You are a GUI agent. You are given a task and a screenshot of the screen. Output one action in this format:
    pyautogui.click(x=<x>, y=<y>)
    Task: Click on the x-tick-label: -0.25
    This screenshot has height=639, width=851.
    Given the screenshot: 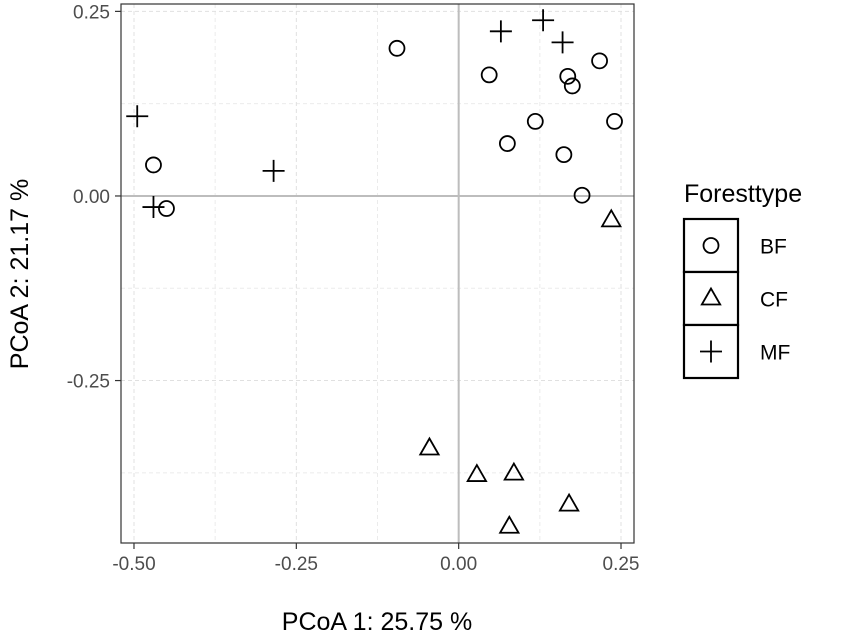 What is the action you would take?
    pyautogui.click(x=296, y=564)
    